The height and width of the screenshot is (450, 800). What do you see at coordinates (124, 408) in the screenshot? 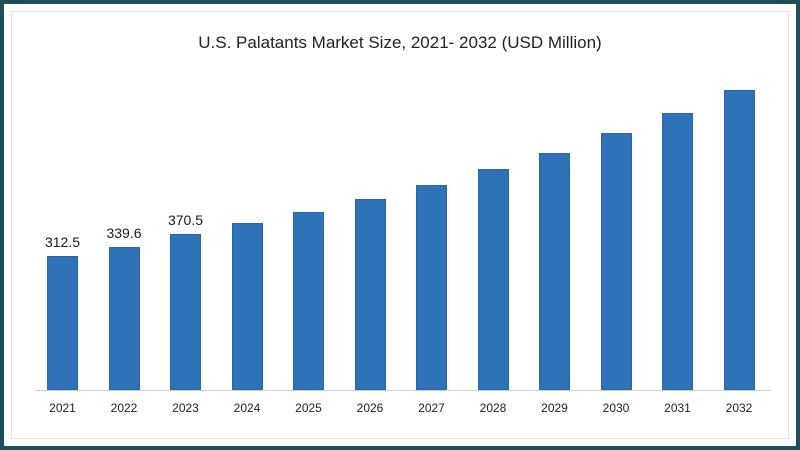
I see `x-tick-label: 2022` at bounding box center [124, 408].